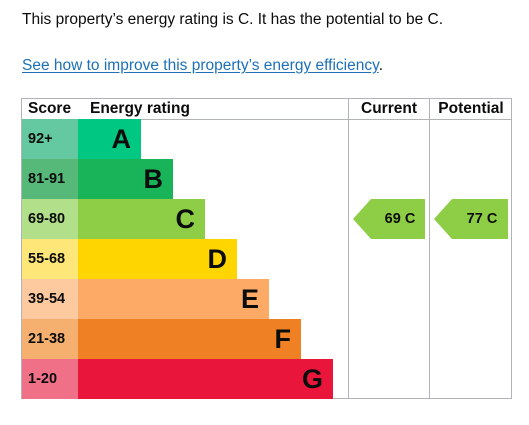 Image resolution: width=529 pixels, height=425 pixels. Describe the element at coordinates (249, 299) in the screenshot. I see `band-letter-e: E` at that location.